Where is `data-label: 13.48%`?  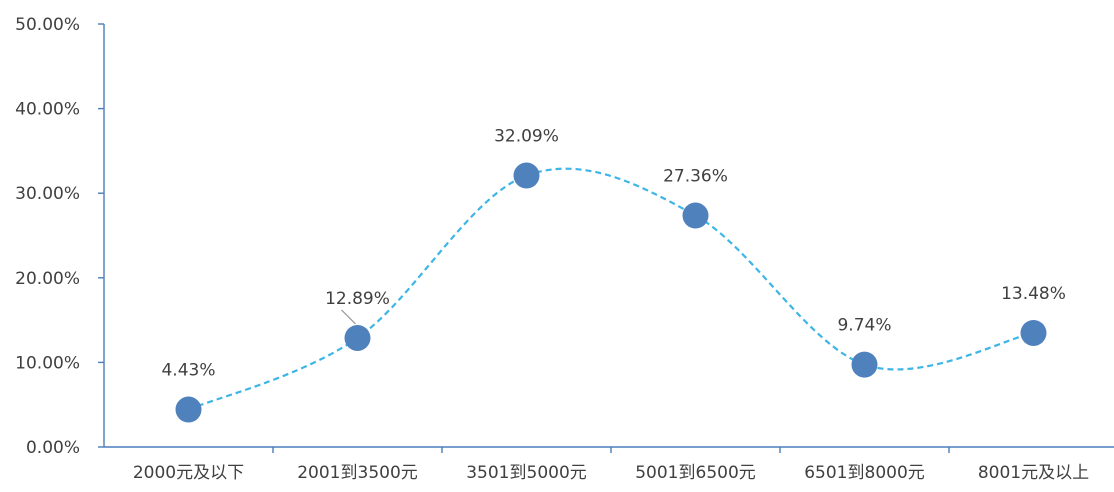 data-label: 13.48% is located at coordinates (1033, 294).